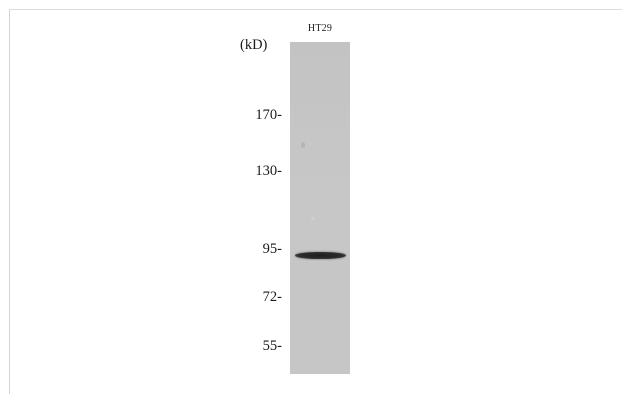 The width and height of the screenshot is (622, 394). I want to click on marker-72: 72-, so click(272, 297).